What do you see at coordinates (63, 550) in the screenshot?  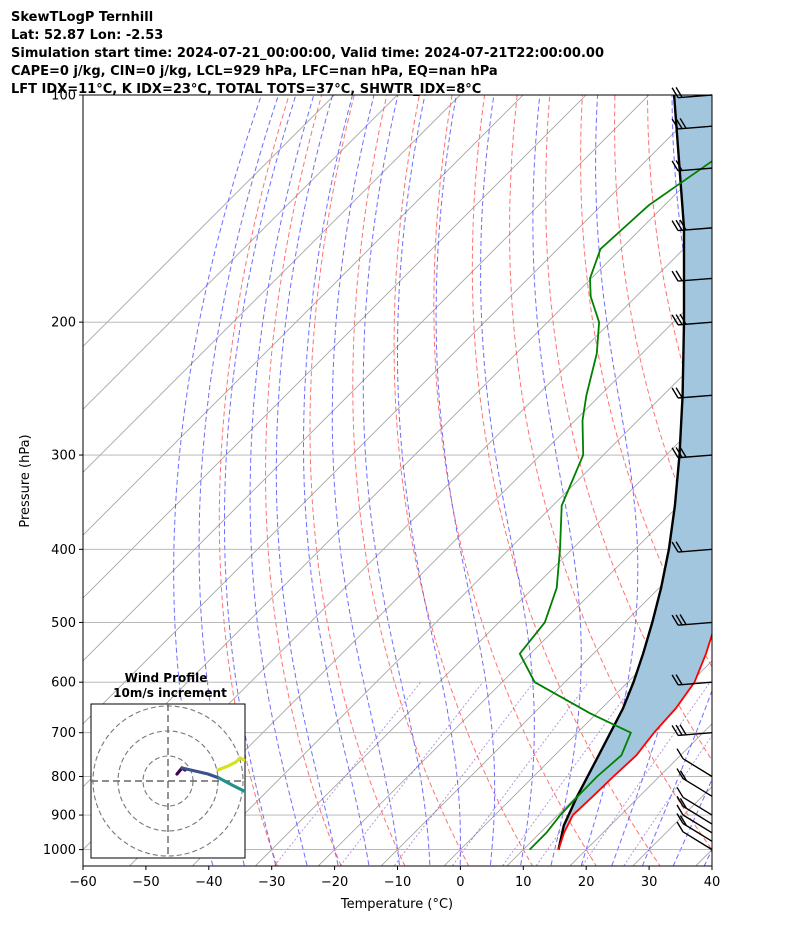 I see `y-tick-label: 400` at bounding box center [63, 550].